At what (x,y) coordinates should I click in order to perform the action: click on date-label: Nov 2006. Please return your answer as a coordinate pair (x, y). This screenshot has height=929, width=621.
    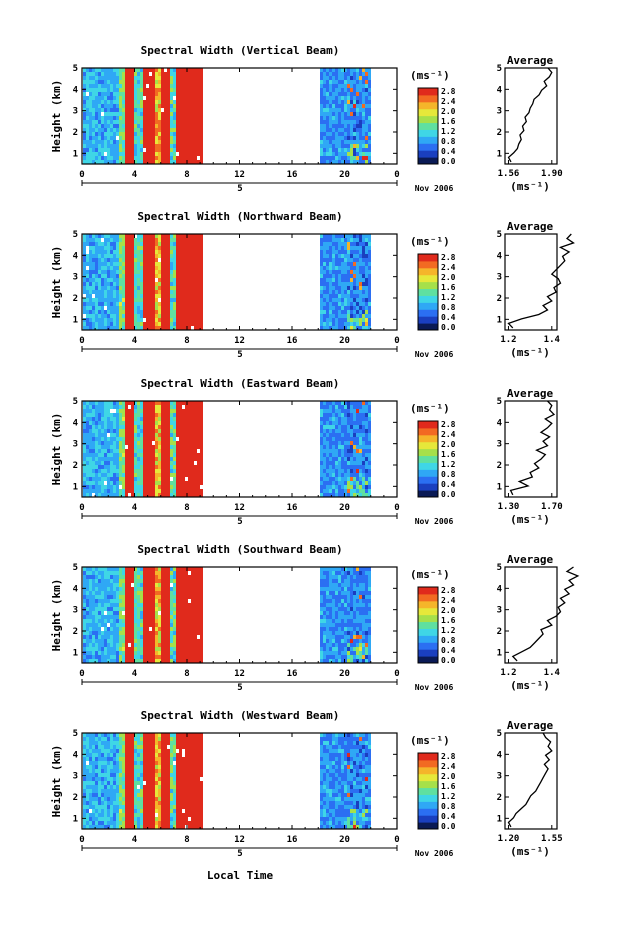
    Looking at the image, I should click on (434, 354).